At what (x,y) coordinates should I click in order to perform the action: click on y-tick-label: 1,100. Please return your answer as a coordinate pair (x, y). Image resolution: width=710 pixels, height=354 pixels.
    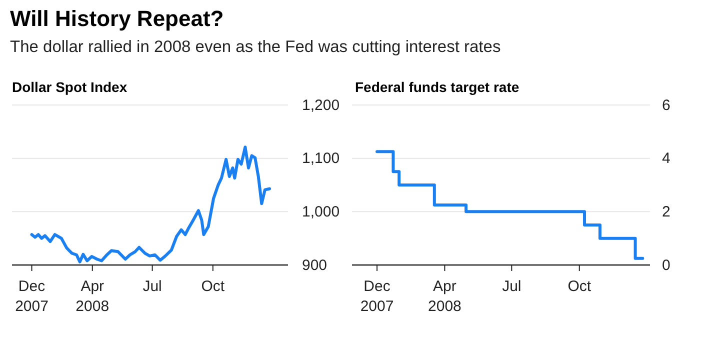
    Looking at the image, I should click on (321, 159).